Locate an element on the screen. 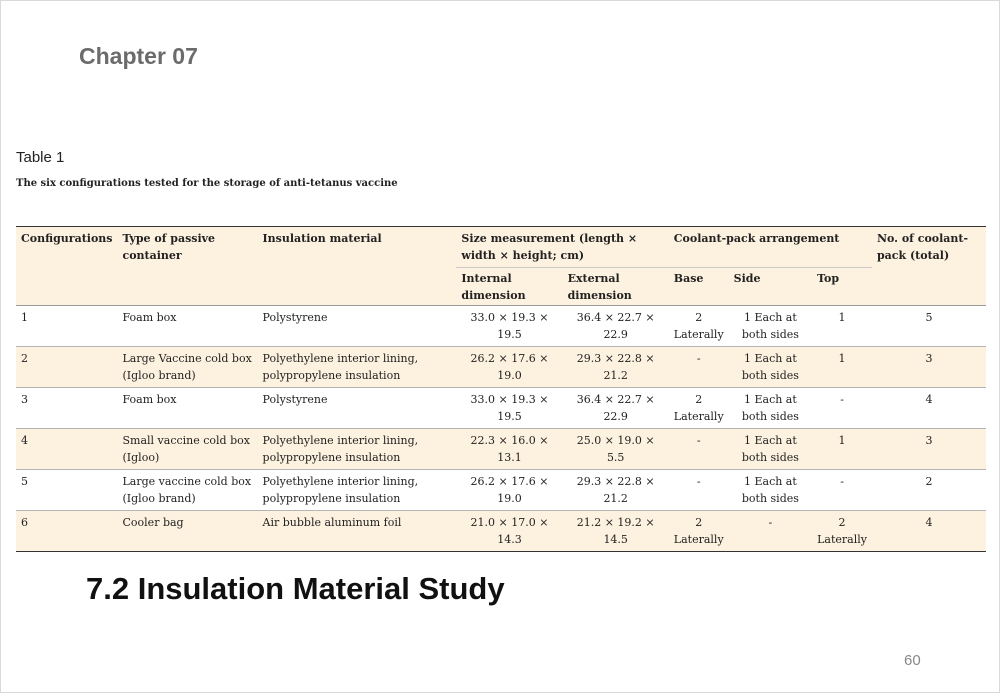 This screenshot has height=693, width=1000. header-external: External dimension is located at coordinates (615, 286).